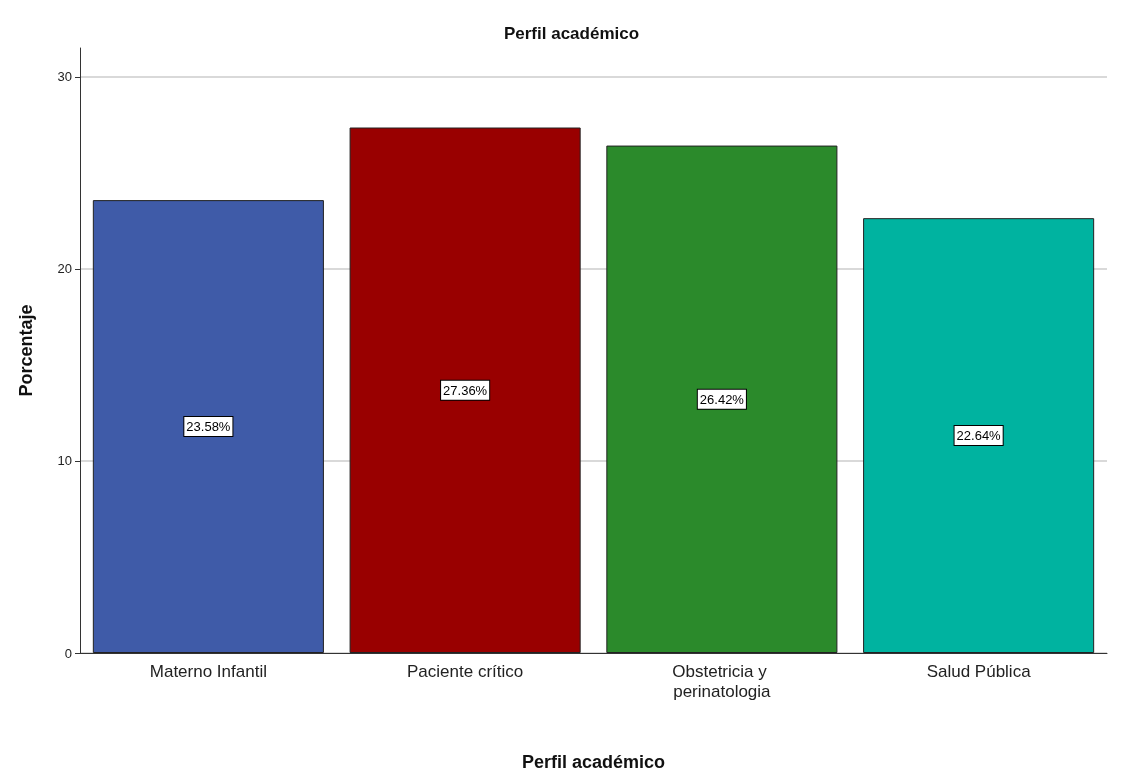  I want to click on x-axis-title: Perfil académico, so click(593, 762).